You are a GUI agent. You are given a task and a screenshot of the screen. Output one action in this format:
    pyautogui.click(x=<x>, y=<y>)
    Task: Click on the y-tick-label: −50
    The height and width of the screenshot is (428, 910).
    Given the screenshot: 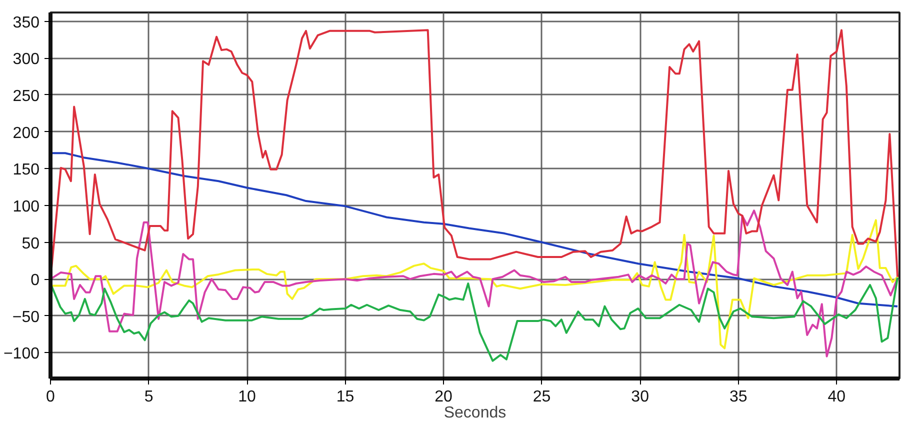 What is the action you would take?
    pyautogui.click(x=26, y=317)
    